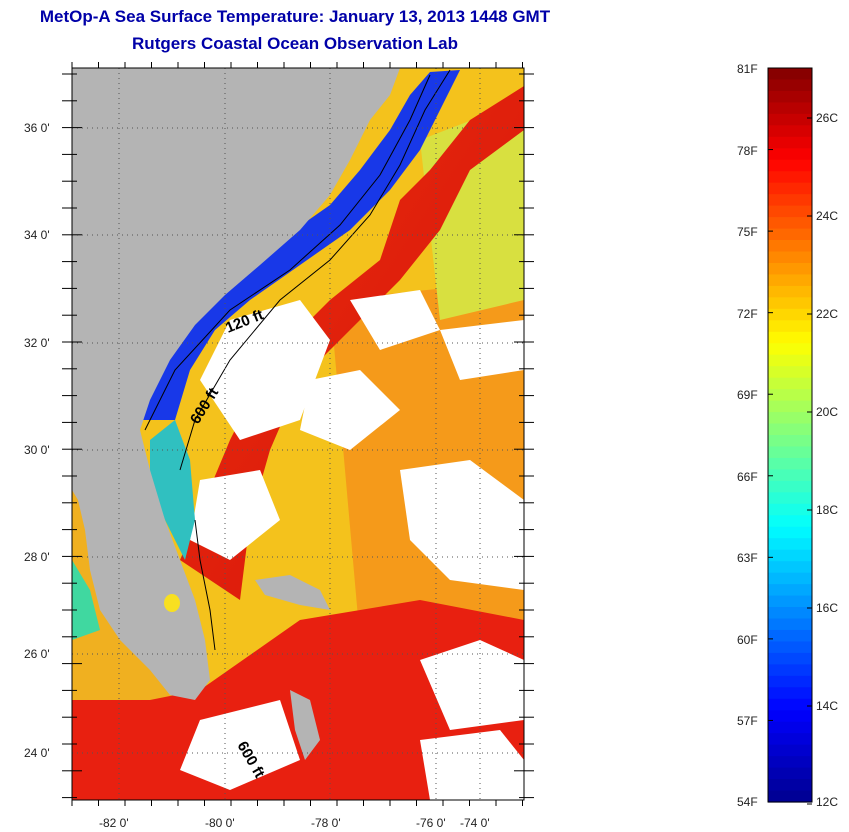  What do you see at coordinates (37, 654) in the screenshot?
I see `lat-tick-label: 26 0'` at bounding box center [37, 654].